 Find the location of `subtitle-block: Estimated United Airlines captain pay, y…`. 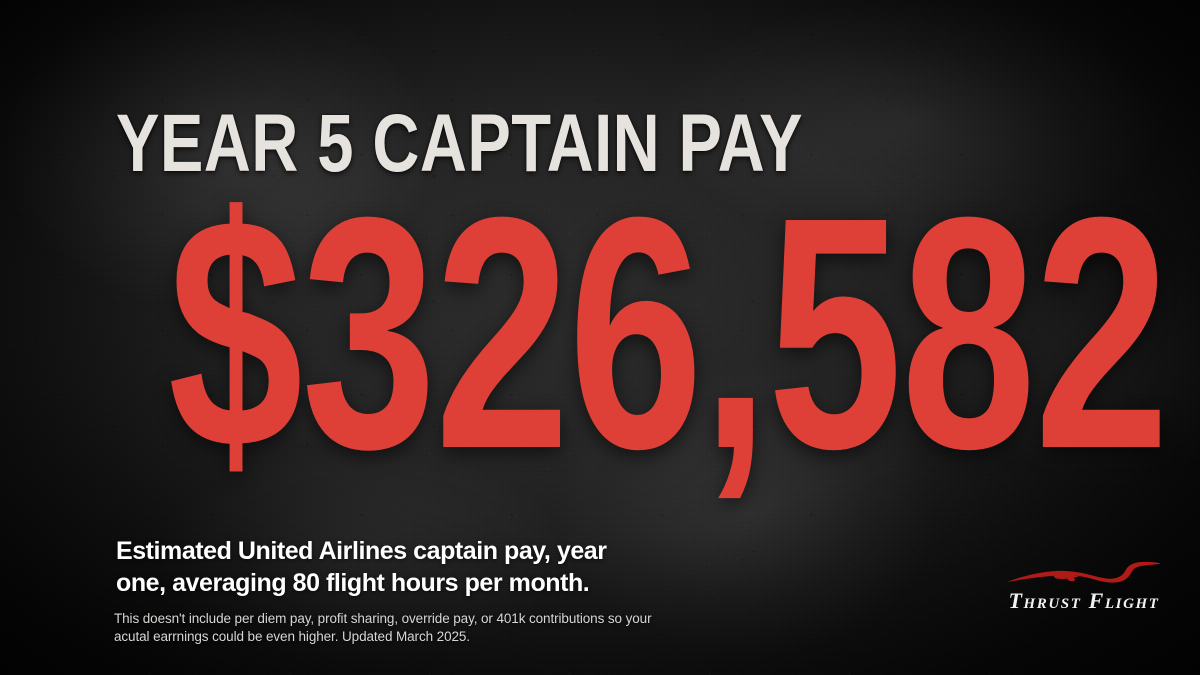

subtitle-block: Estimated United Airlines captain pay, y… is located at coordinates (426, 567).